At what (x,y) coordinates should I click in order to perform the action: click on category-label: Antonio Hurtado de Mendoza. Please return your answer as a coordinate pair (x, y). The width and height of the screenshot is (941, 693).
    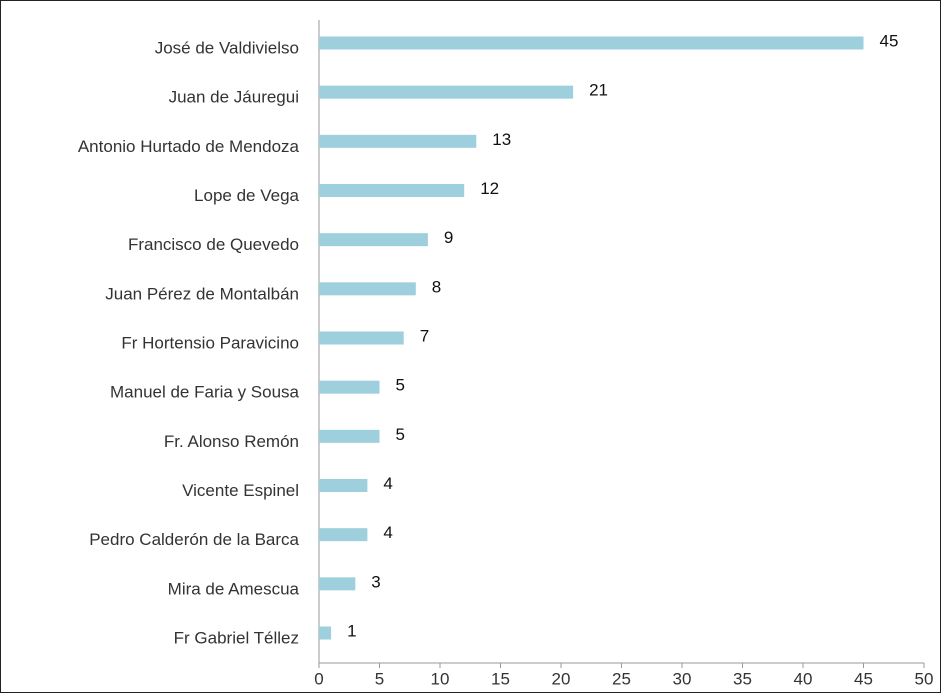
    Looking at the image, I should click on (189, 146).